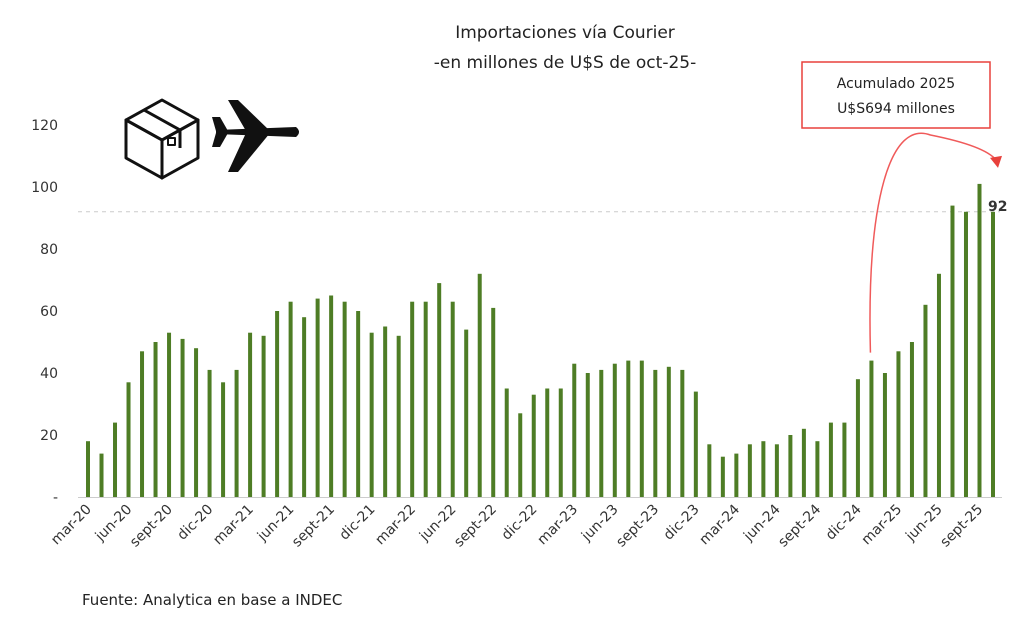  What do you see at coordinates (255, 136) in the screenshot?
I see `airplane-icon` at bounding box center [255, 136].